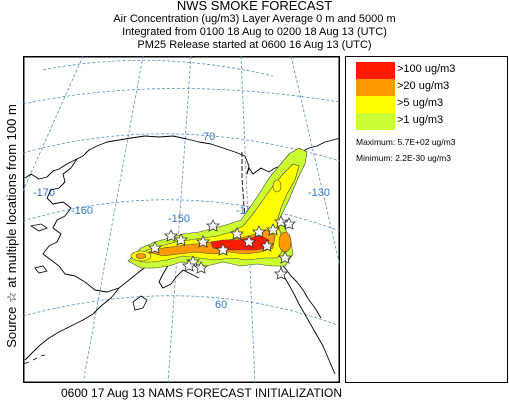  Describe the element at coordinates (423, 86) in the screenshot. I see `legend-label: >20 ug/m3` at that location.